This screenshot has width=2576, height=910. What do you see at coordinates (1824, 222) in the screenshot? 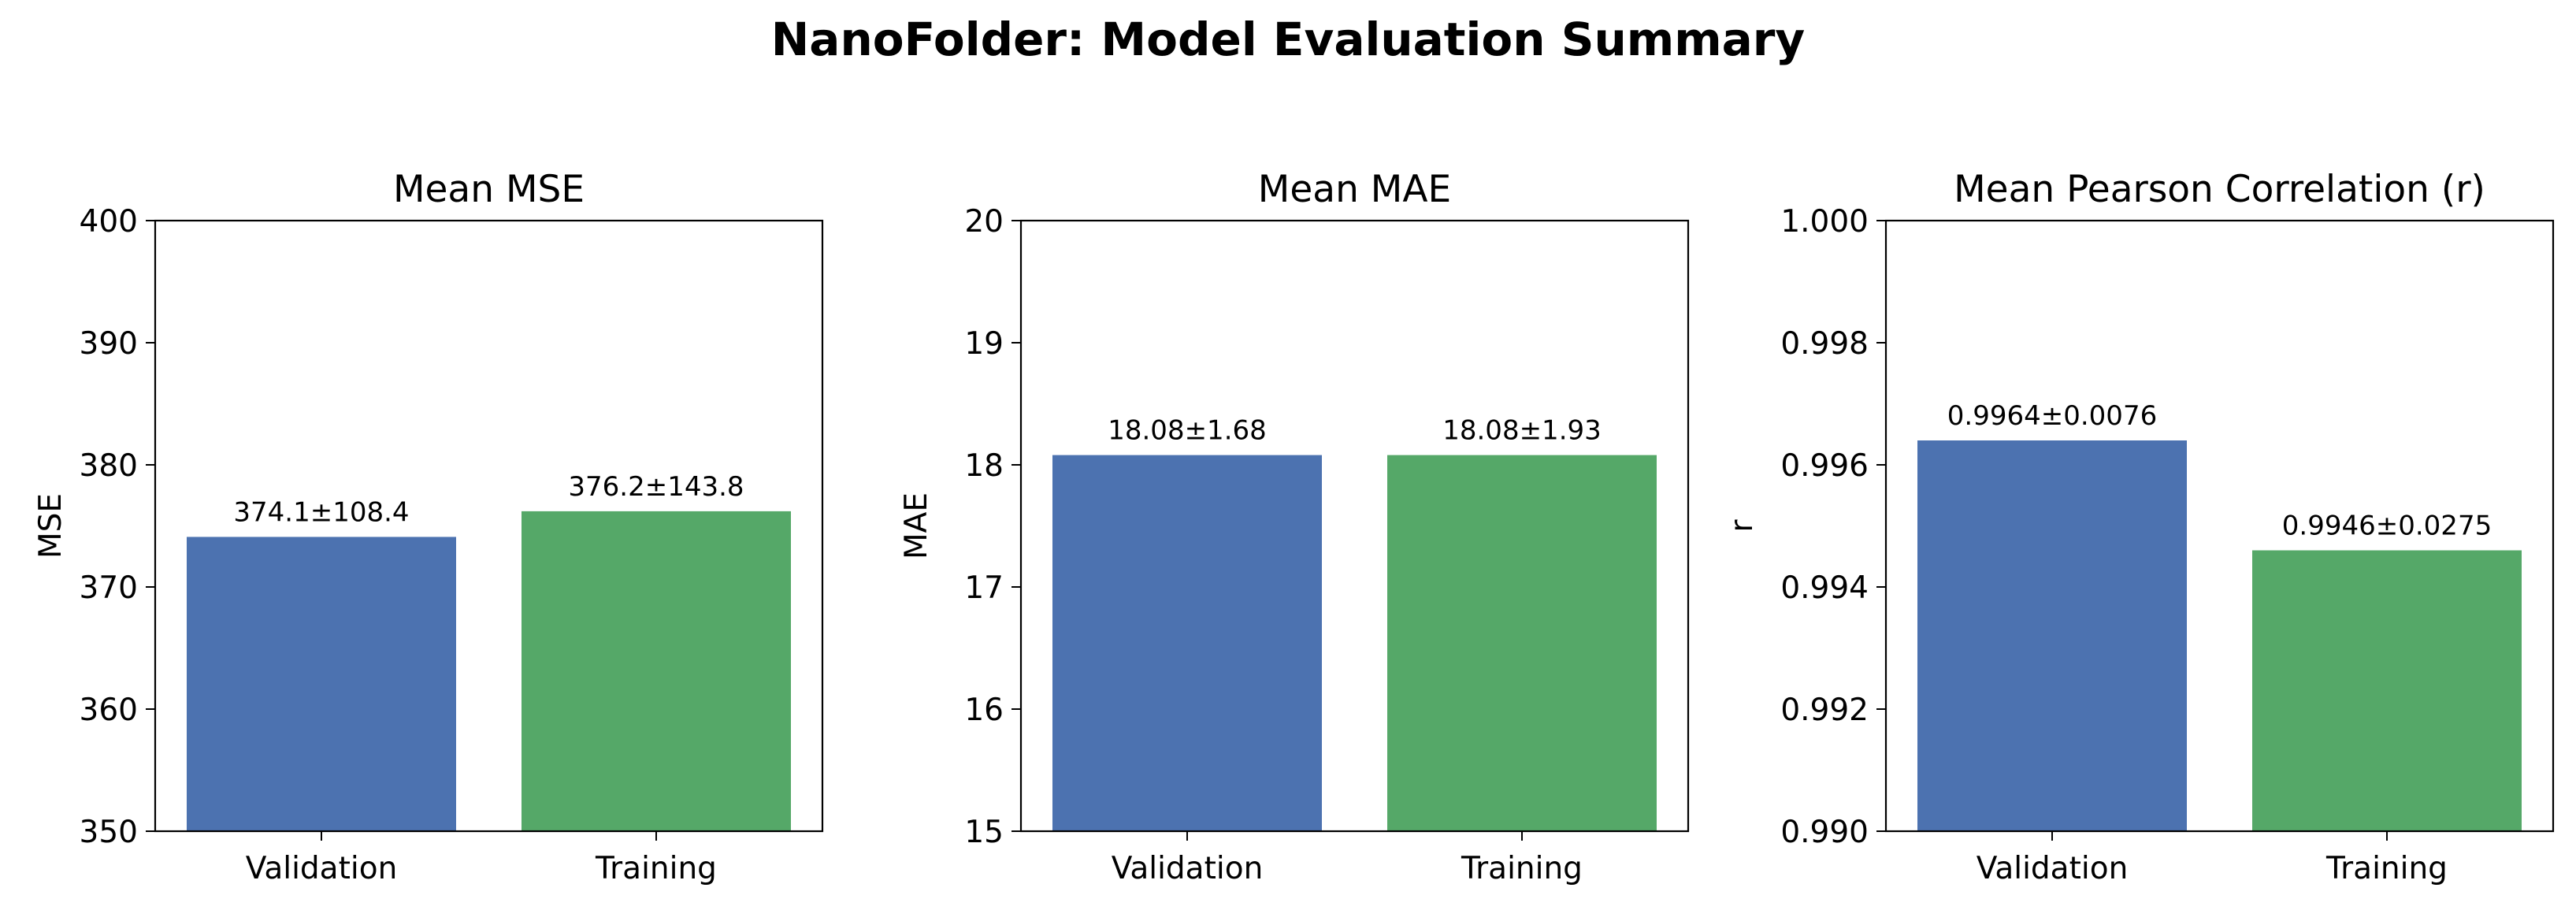
I see `y-tick-label: 1.000` at bounding box center [1824, 222].